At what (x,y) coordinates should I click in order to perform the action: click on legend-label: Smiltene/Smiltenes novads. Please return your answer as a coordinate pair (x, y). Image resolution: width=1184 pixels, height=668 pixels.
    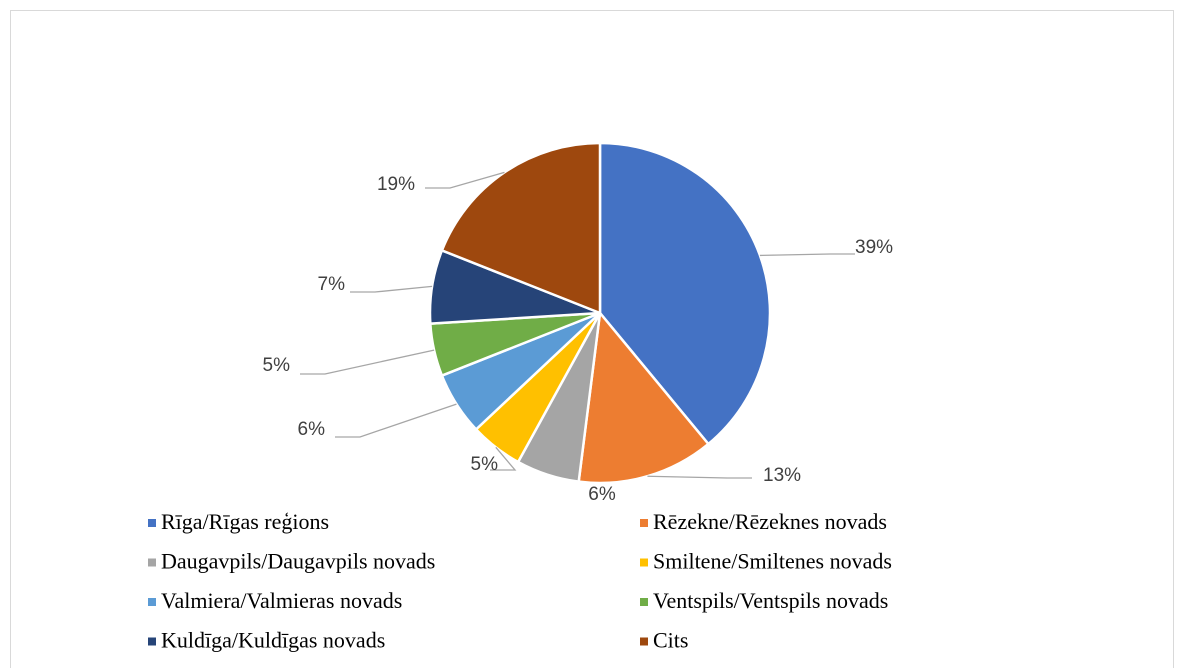
    Looking at the image, I should click on (772, 561).